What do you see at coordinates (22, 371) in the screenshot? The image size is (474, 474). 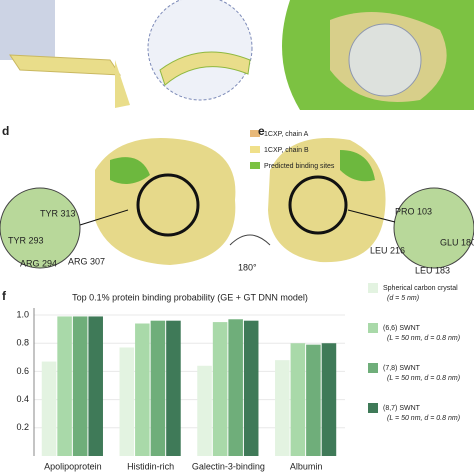 I see `y-tick-label: 0.6` at bounding box center [22, 371].